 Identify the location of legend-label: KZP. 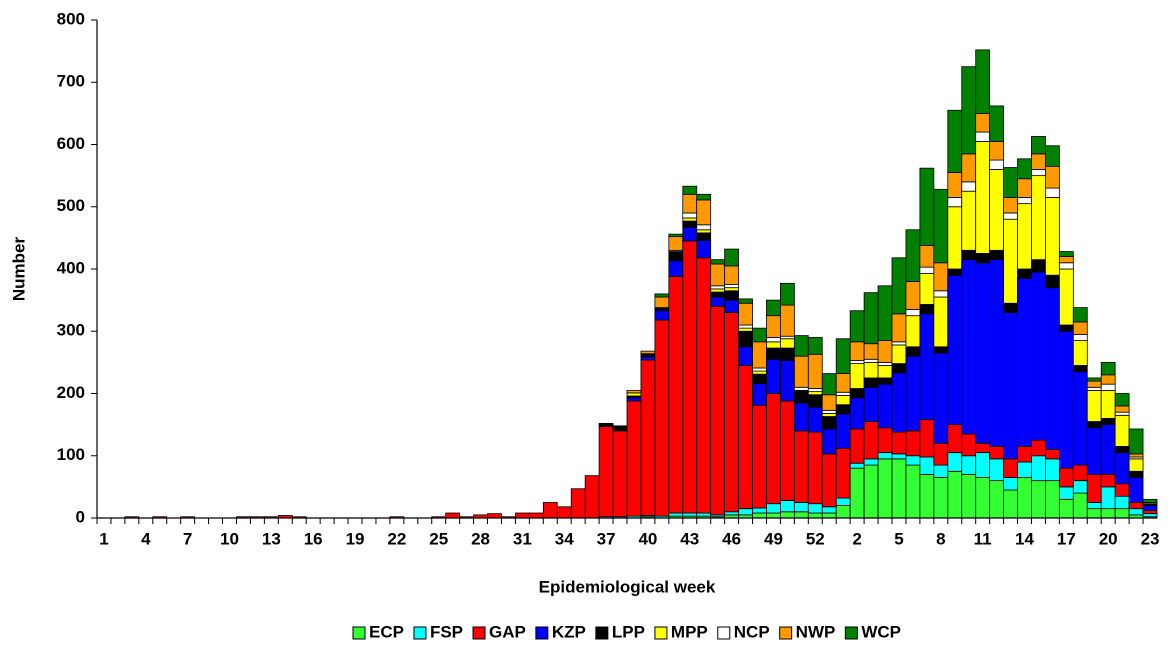
(569, 631).